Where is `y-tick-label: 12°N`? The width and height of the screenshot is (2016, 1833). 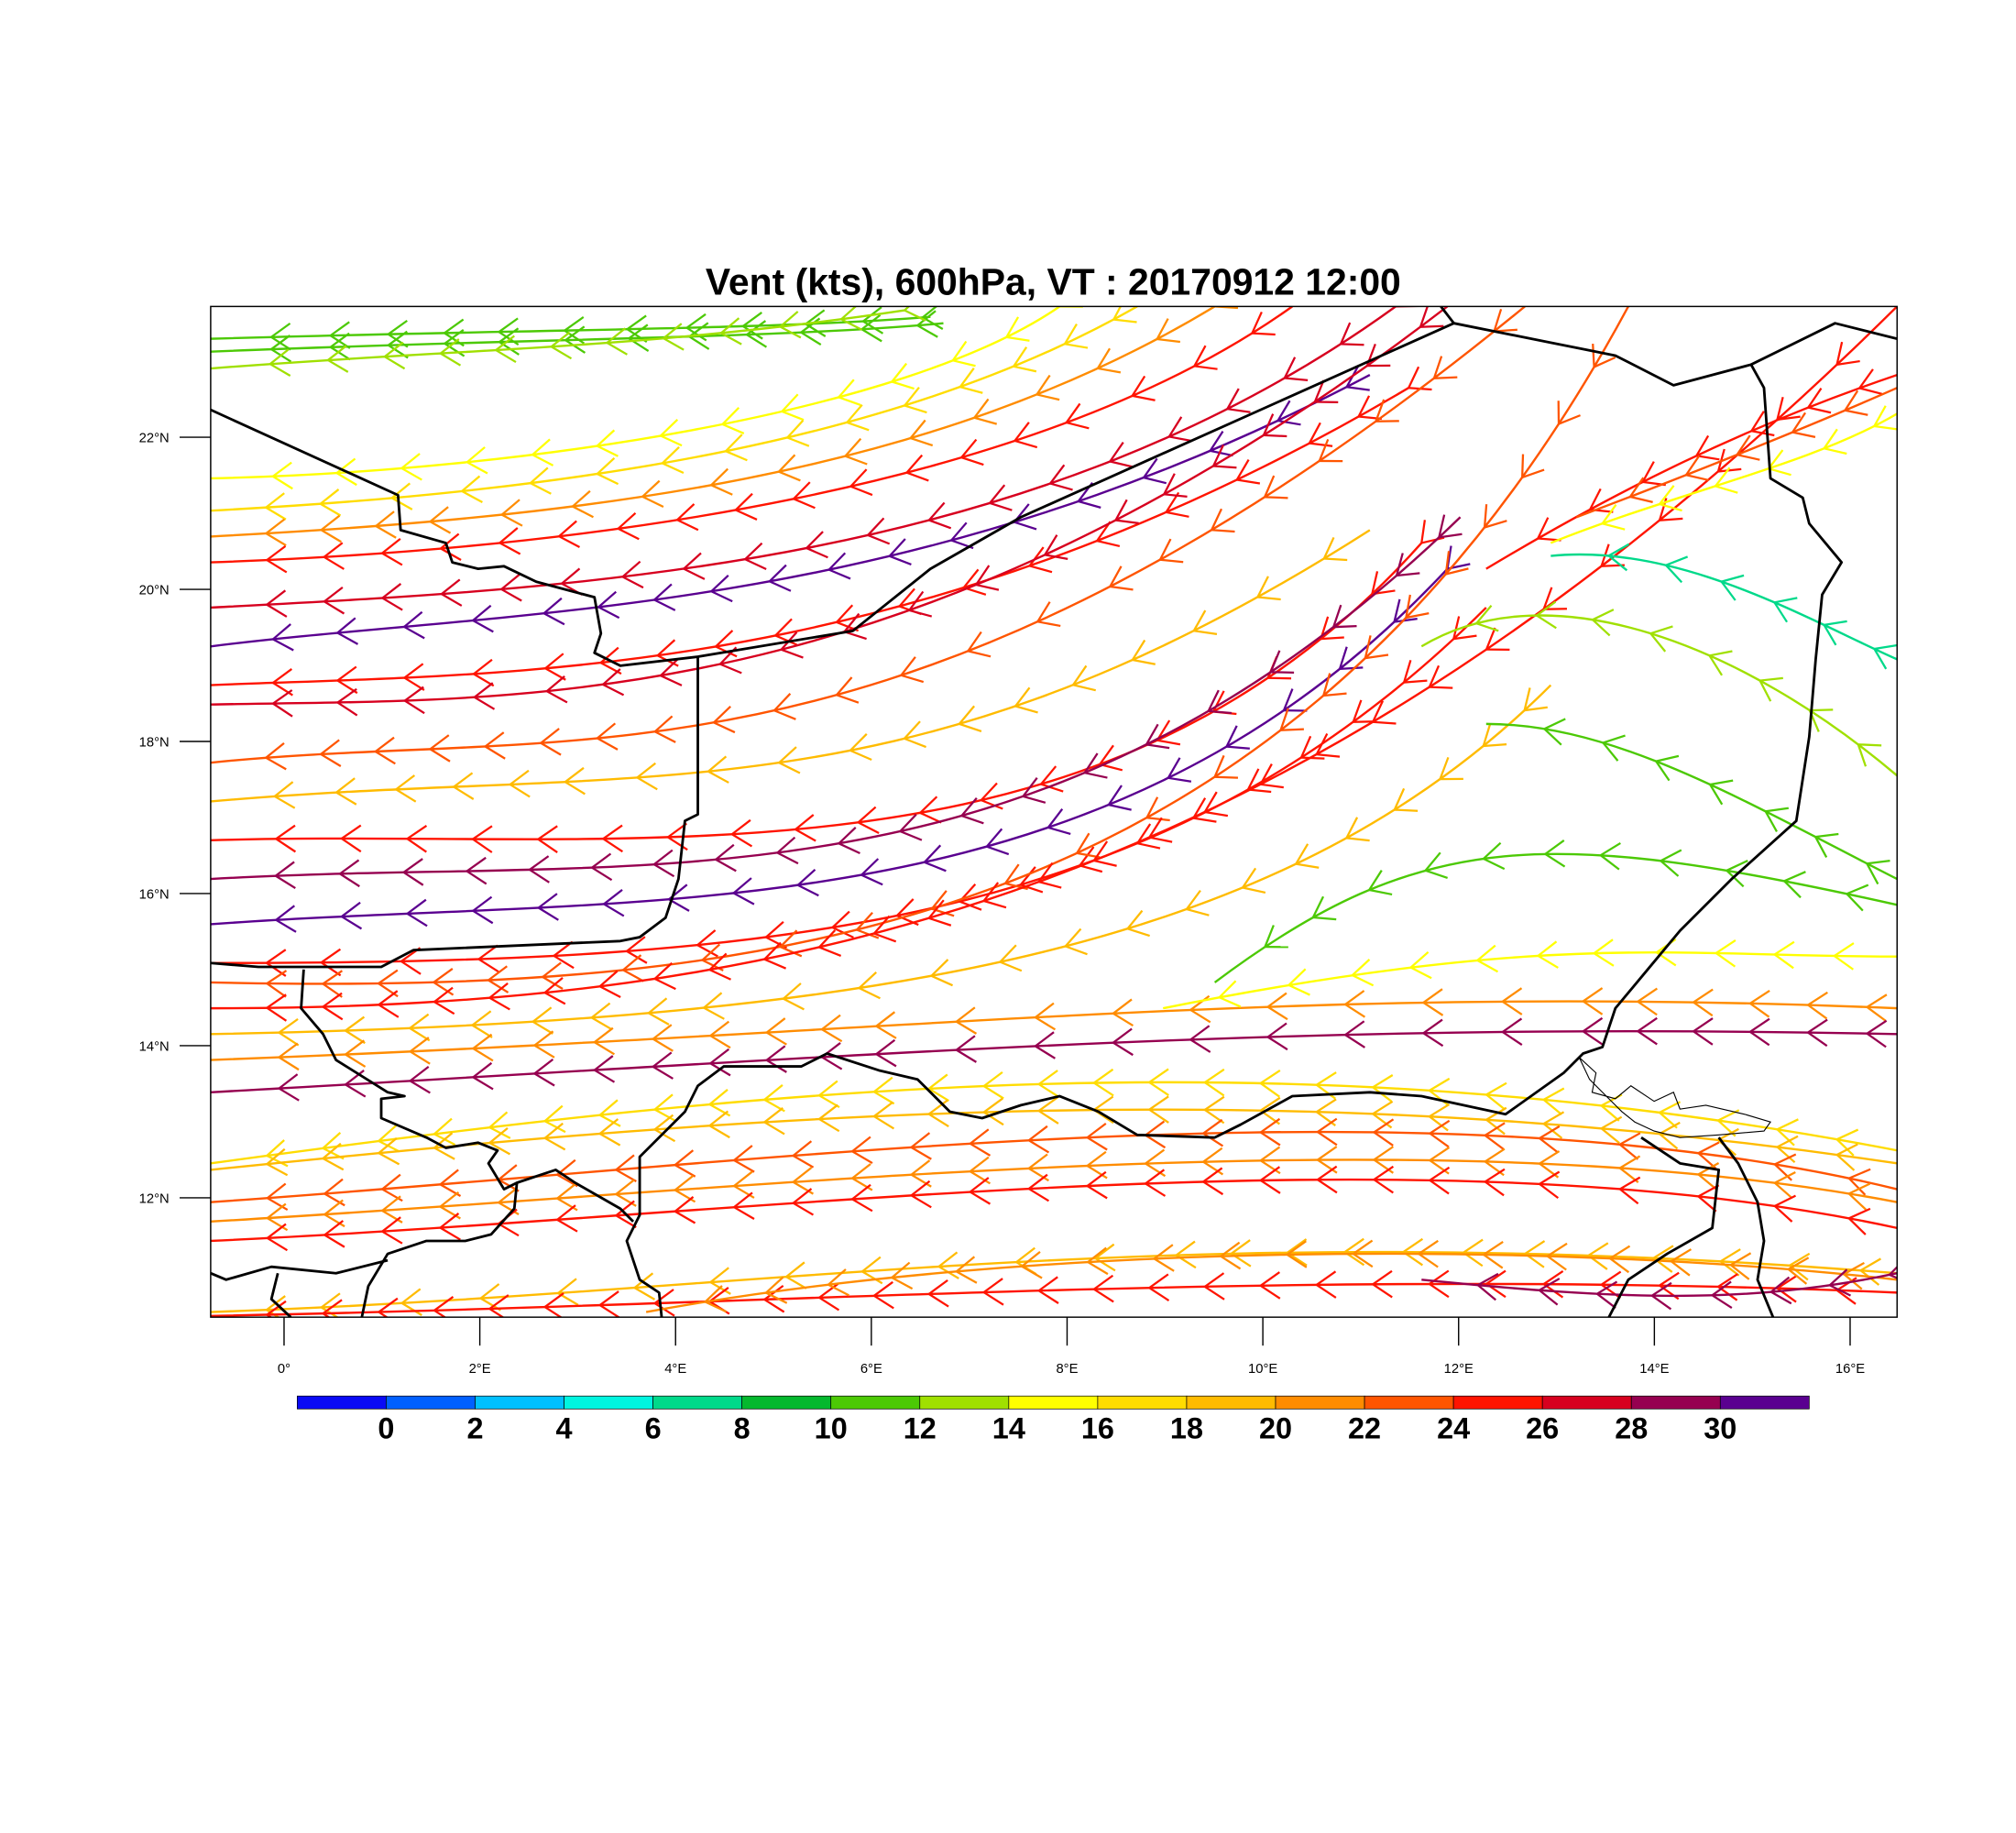 y-tick-label: 12°N is located at coordinates (154, 1199).